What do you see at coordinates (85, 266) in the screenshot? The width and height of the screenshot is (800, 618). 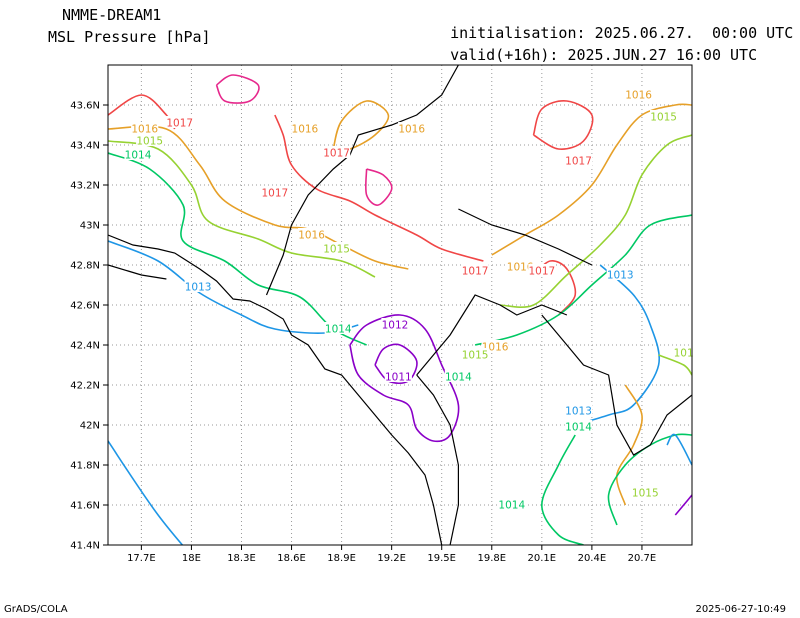 I see `lat-tick-label: 42.8N` at bounding box center [85, 266].